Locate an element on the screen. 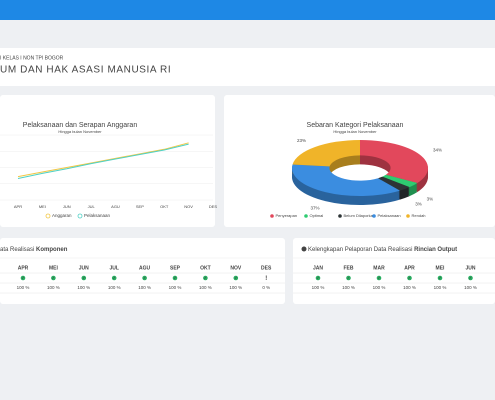 Image resolution: width=495 pixels, height=400 pixels. column-header: AGU is located at coordinates (145, 268).